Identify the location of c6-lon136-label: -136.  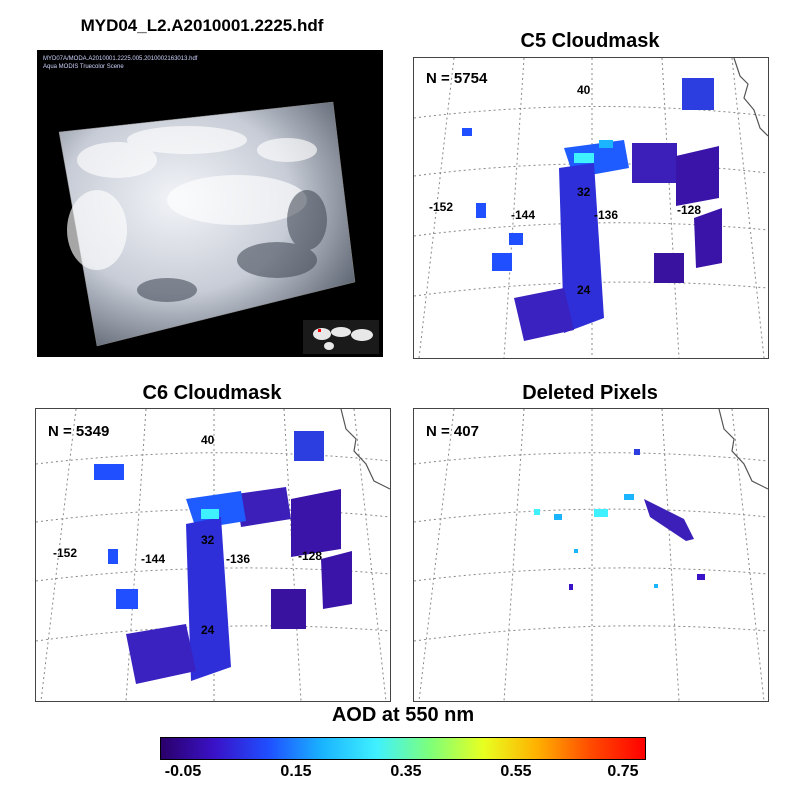
(238, 559).